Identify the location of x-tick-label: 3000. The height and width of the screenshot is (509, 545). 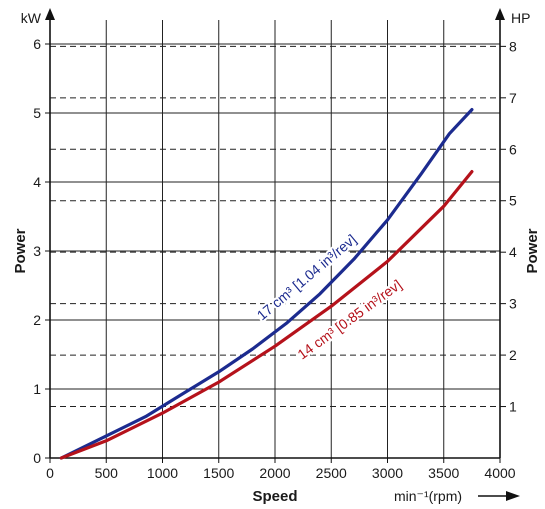
(387, 473).